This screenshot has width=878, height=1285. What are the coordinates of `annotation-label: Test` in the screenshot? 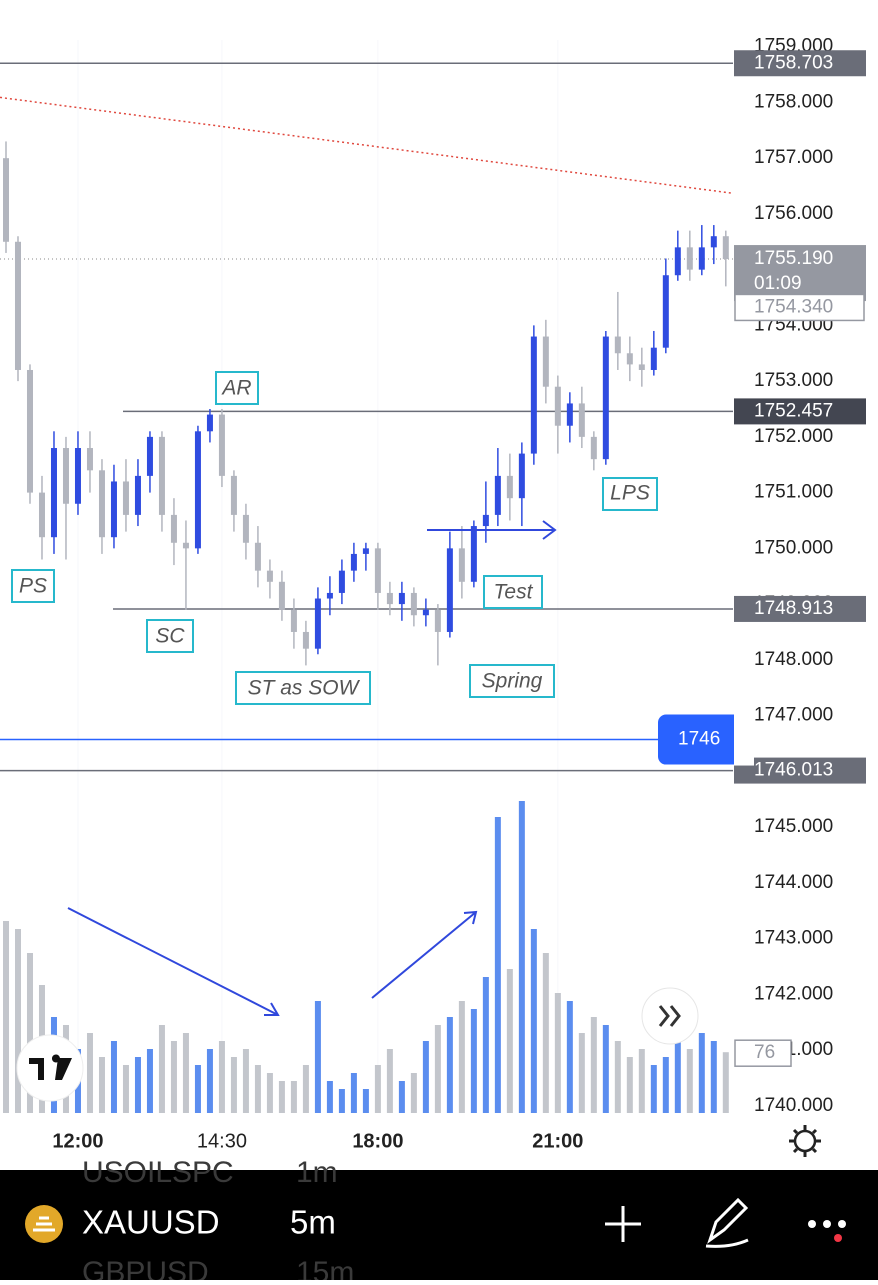 It's located at (514, 592).